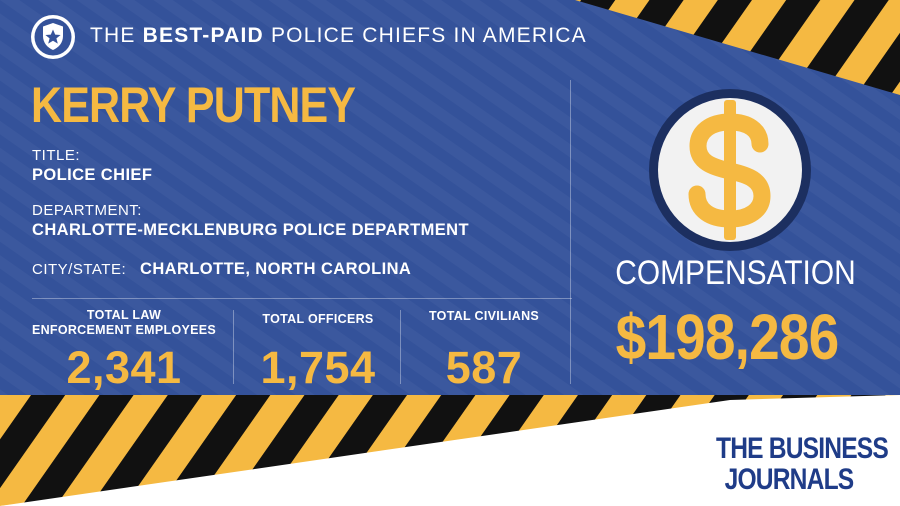  Describe the element at coordinates (570, 232) in the screenshot. I see `panel-divider` at that location.